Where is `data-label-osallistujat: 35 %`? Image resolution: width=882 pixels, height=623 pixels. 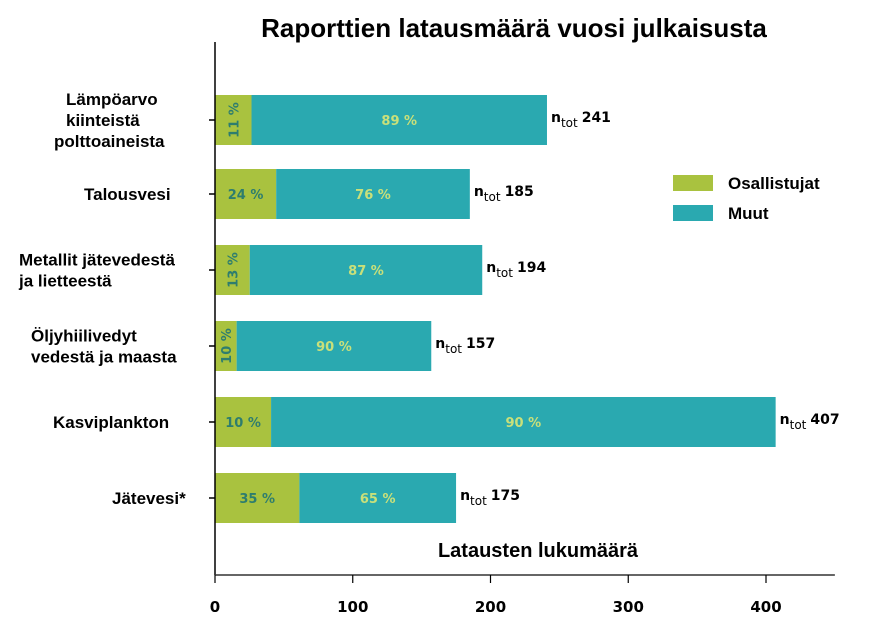 data-label-osallistujat: 35 % is located at coordinates (257, 499).